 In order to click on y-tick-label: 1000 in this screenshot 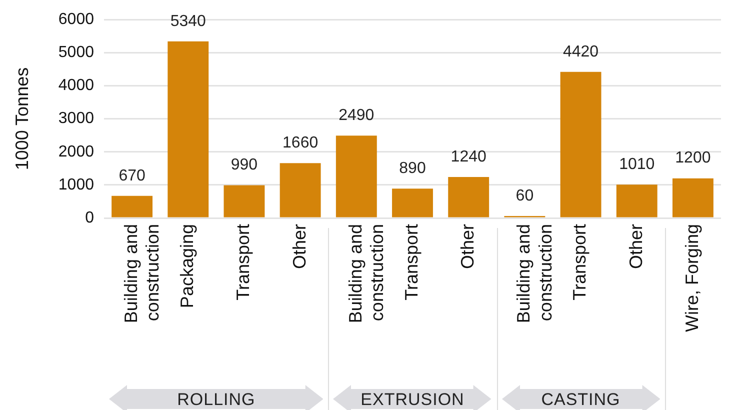, I will do `click(76, 185)`.